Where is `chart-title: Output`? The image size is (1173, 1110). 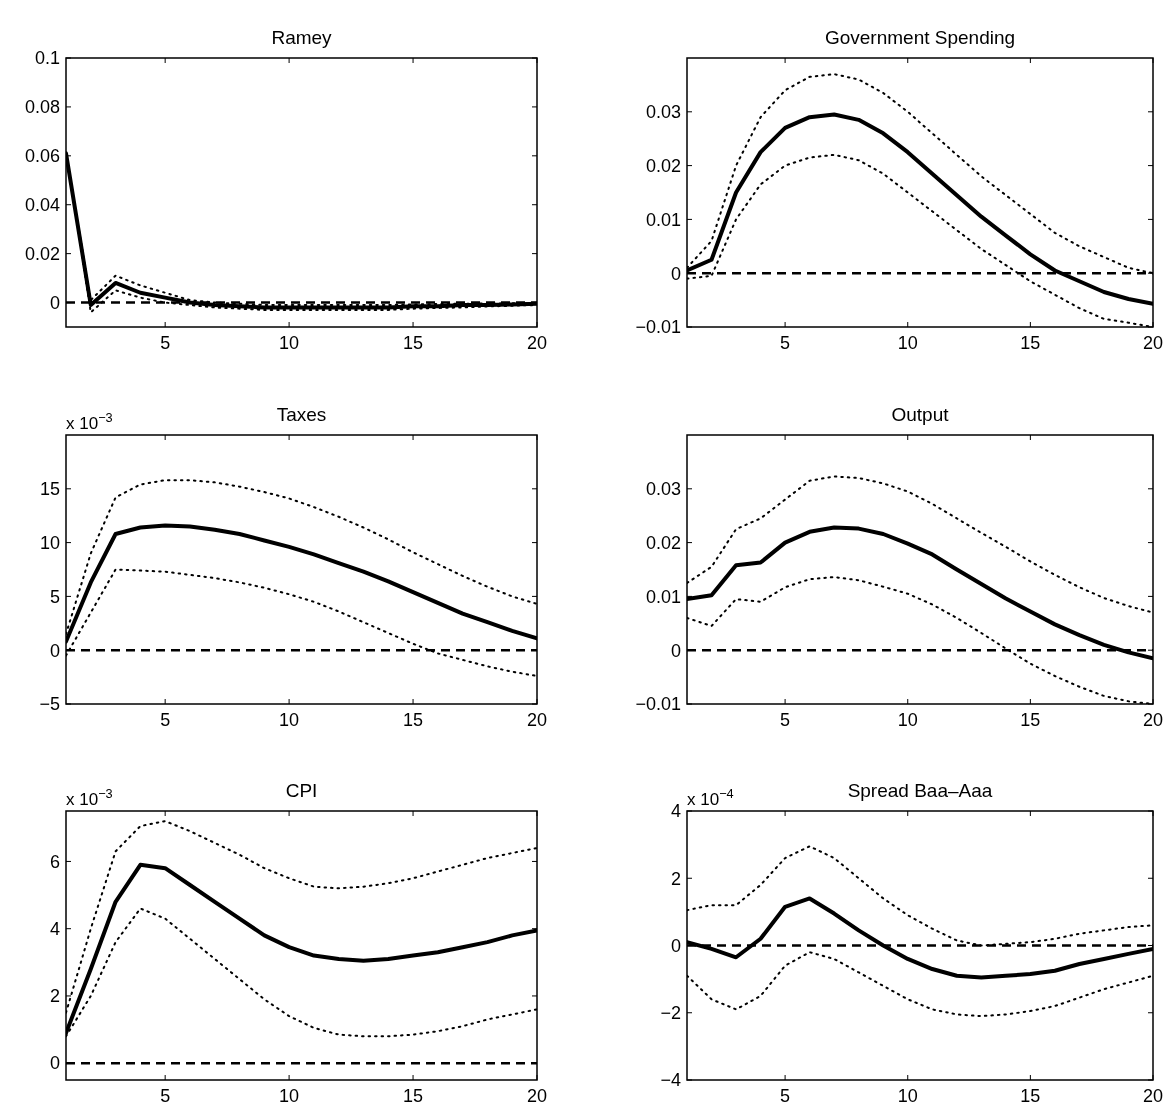 chart-title: Output is located at coordinates (920, 414).